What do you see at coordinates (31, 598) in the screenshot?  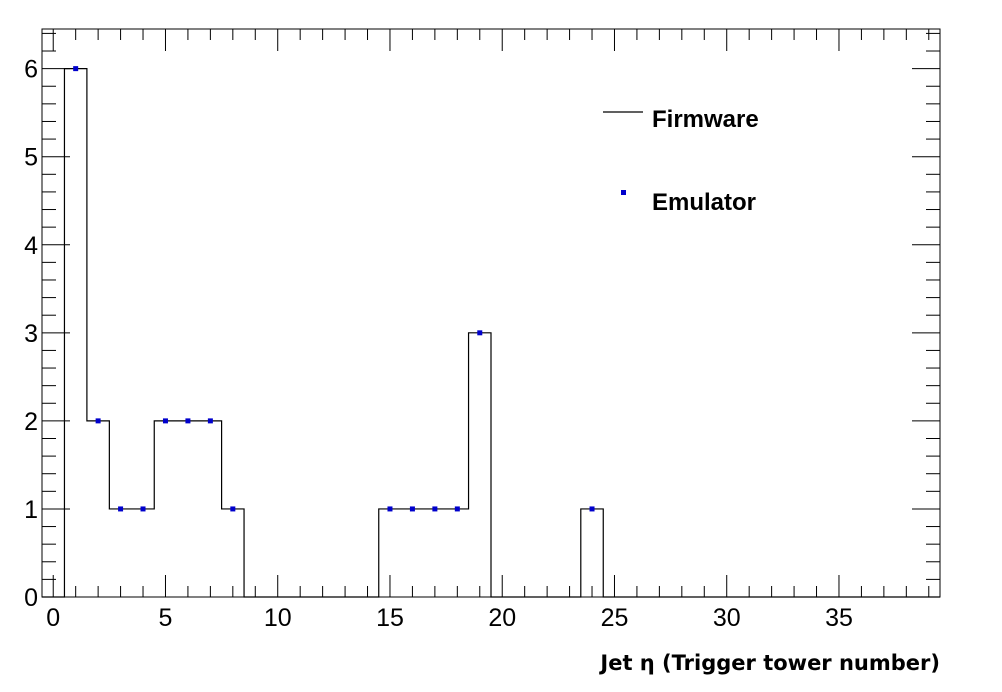 I see `y-tick-label: 0` at bounding box center [31, 598].